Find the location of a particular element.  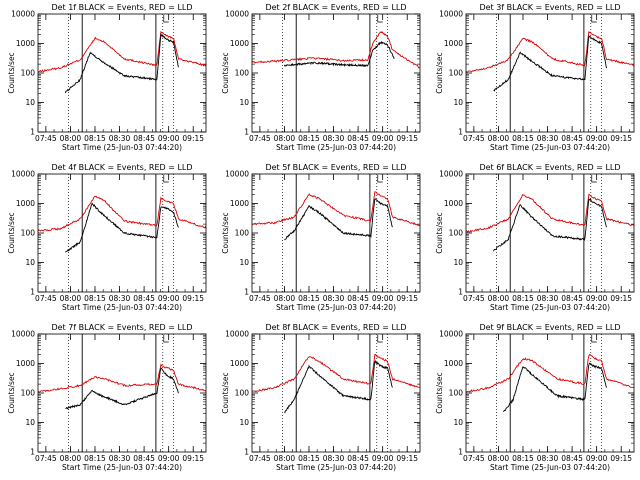

panel-title: Det 3f BLACK = Events, RED = LLD is located at coordinates (549, 7).